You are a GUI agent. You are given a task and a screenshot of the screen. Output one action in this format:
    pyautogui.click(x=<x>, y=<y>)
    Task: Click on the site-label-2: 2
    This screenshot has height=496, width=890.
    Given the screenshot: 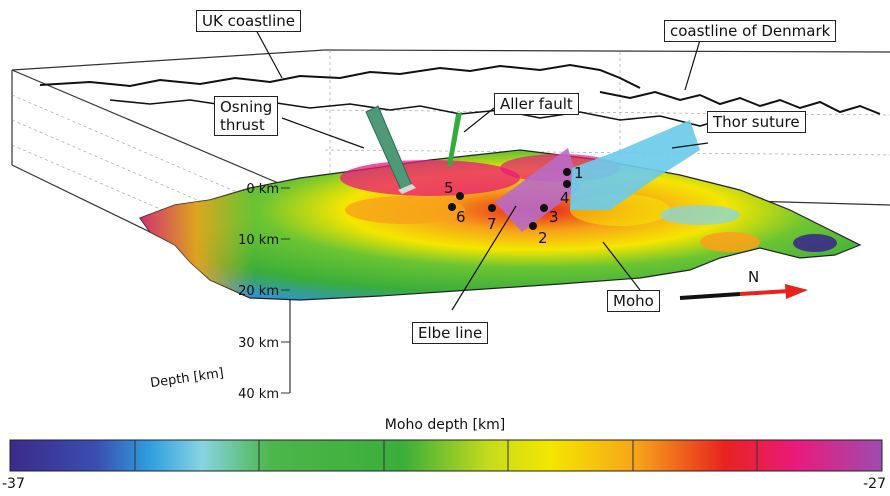 What is the action you would take?
    pyautogui.click(x=543, y=238)
    